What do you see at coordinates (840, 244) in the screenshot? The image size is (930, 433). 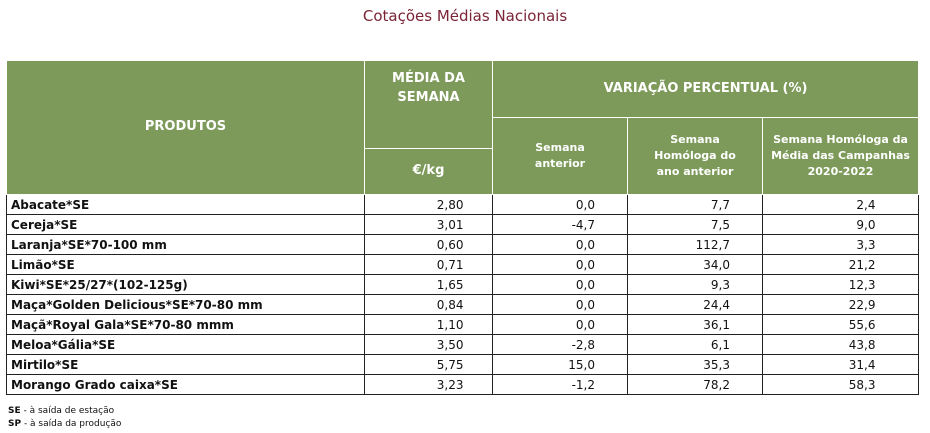 I see `cell-media-campanhas: 3,3` at bounding box center [840, 244].